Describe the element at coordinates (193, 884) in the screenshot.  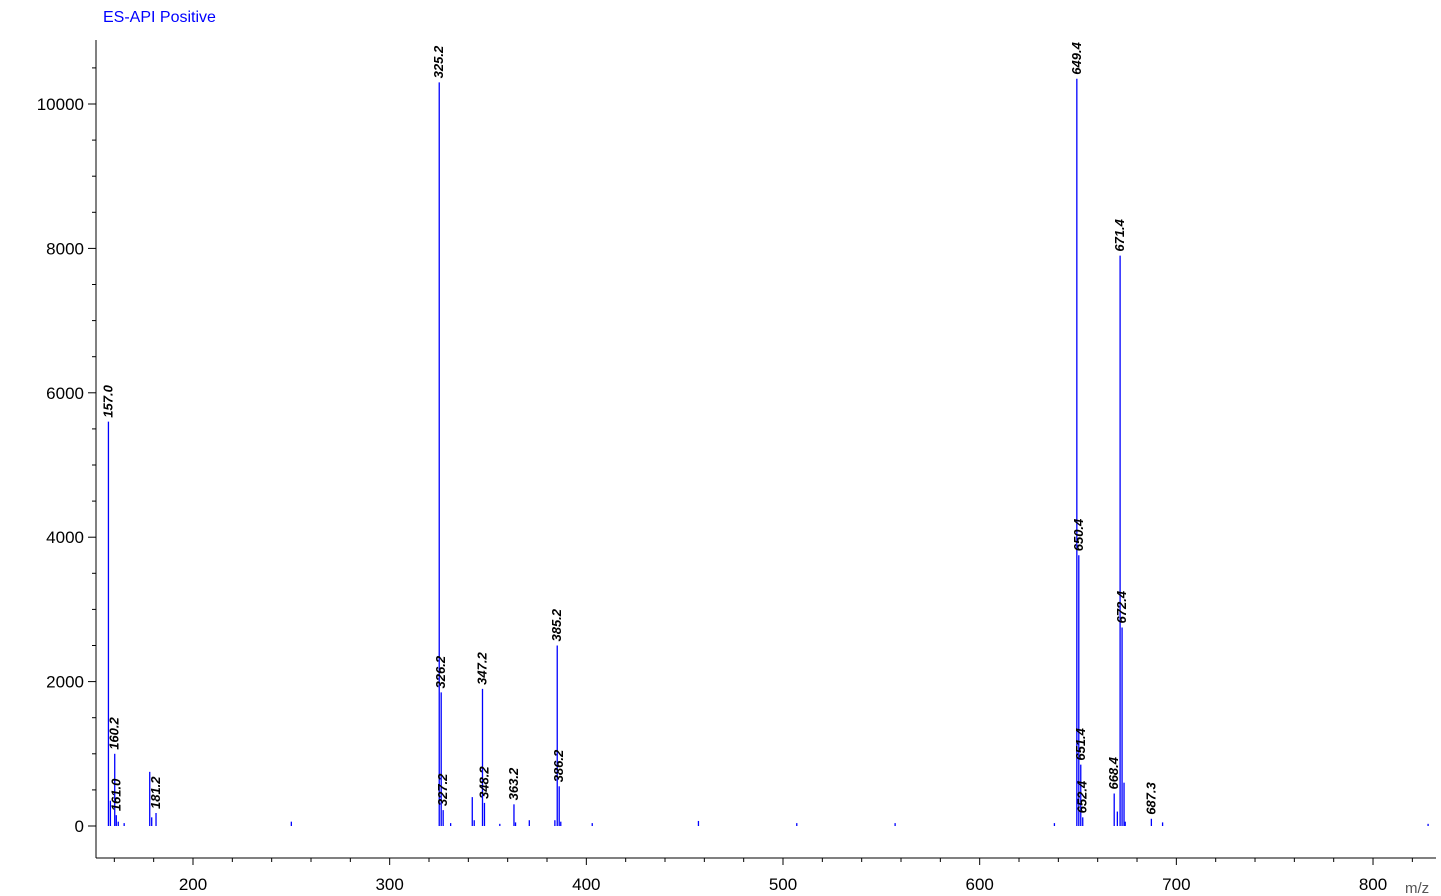
I see `x-tick-label: 200` at that location.